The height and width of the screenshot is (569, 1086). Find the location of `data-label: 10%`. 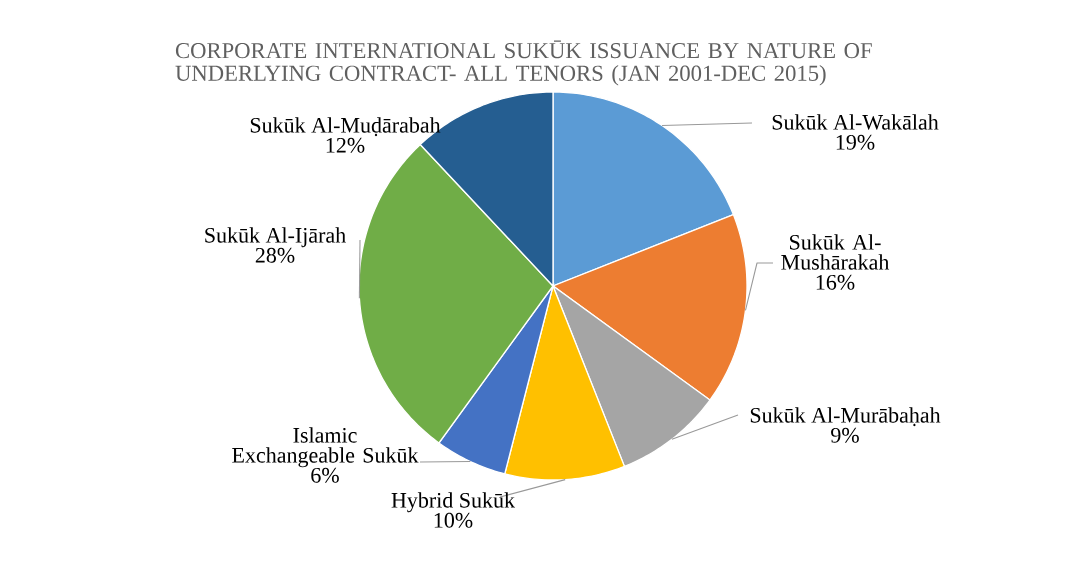

data-label: 10% is located at coordinates (453, 520).